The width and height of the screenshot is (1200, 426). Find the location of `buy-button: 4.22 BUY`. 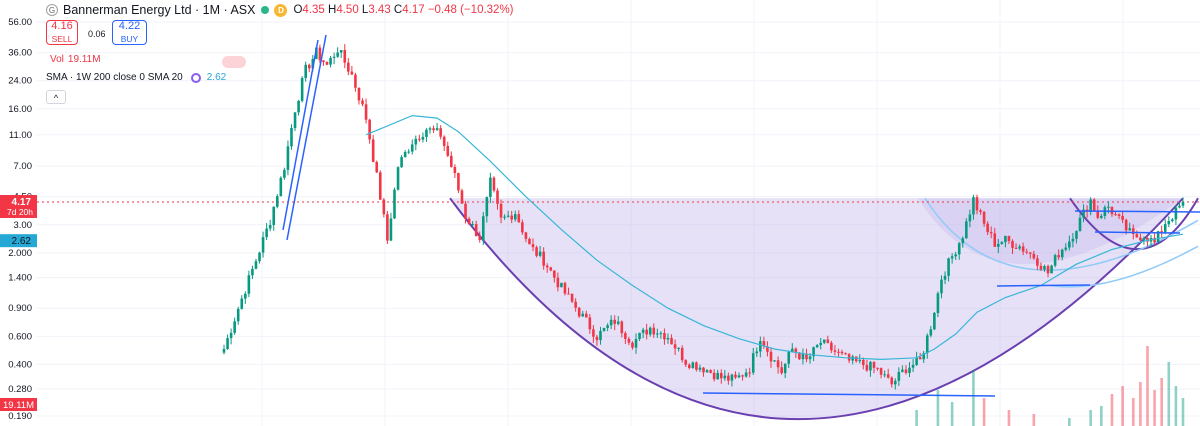

buy-button: 4.22 BUY is located at coordinates (129, 32).